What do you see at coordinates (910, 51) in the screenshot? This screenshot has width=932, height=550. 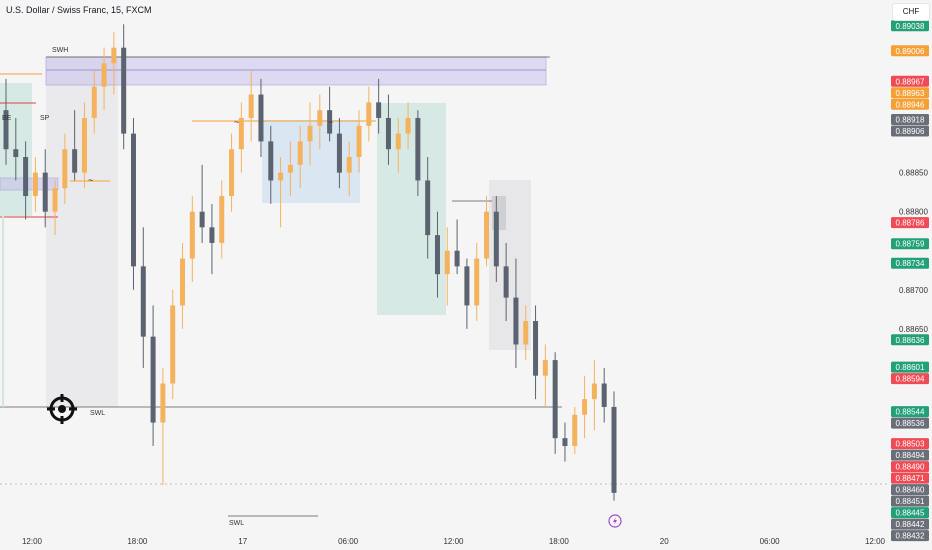 I see `price-badge-label: 0.89006` at bounding box center [910, 51].